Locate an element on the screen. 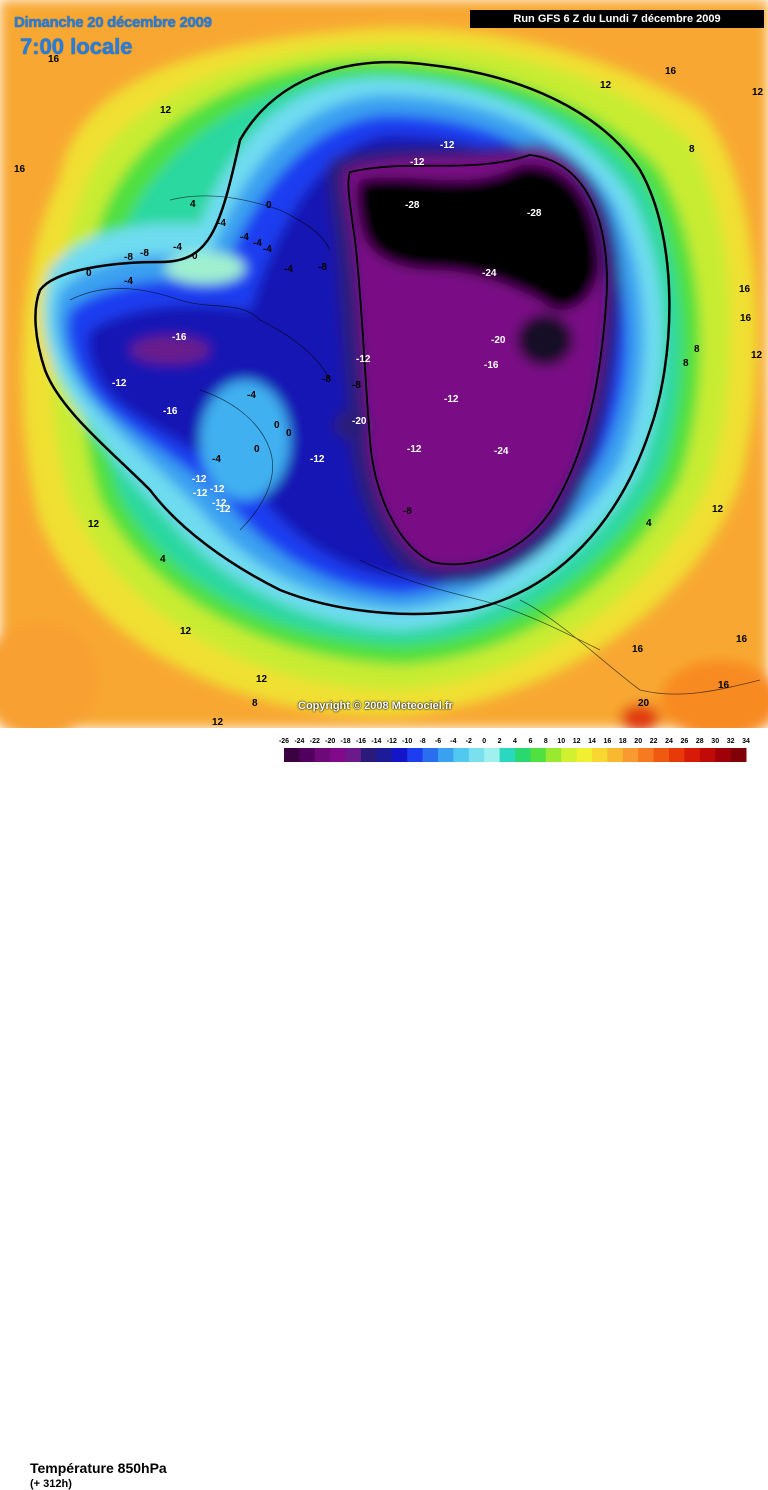  legend-tick-label: 34 is located at coordinates (746, 741).